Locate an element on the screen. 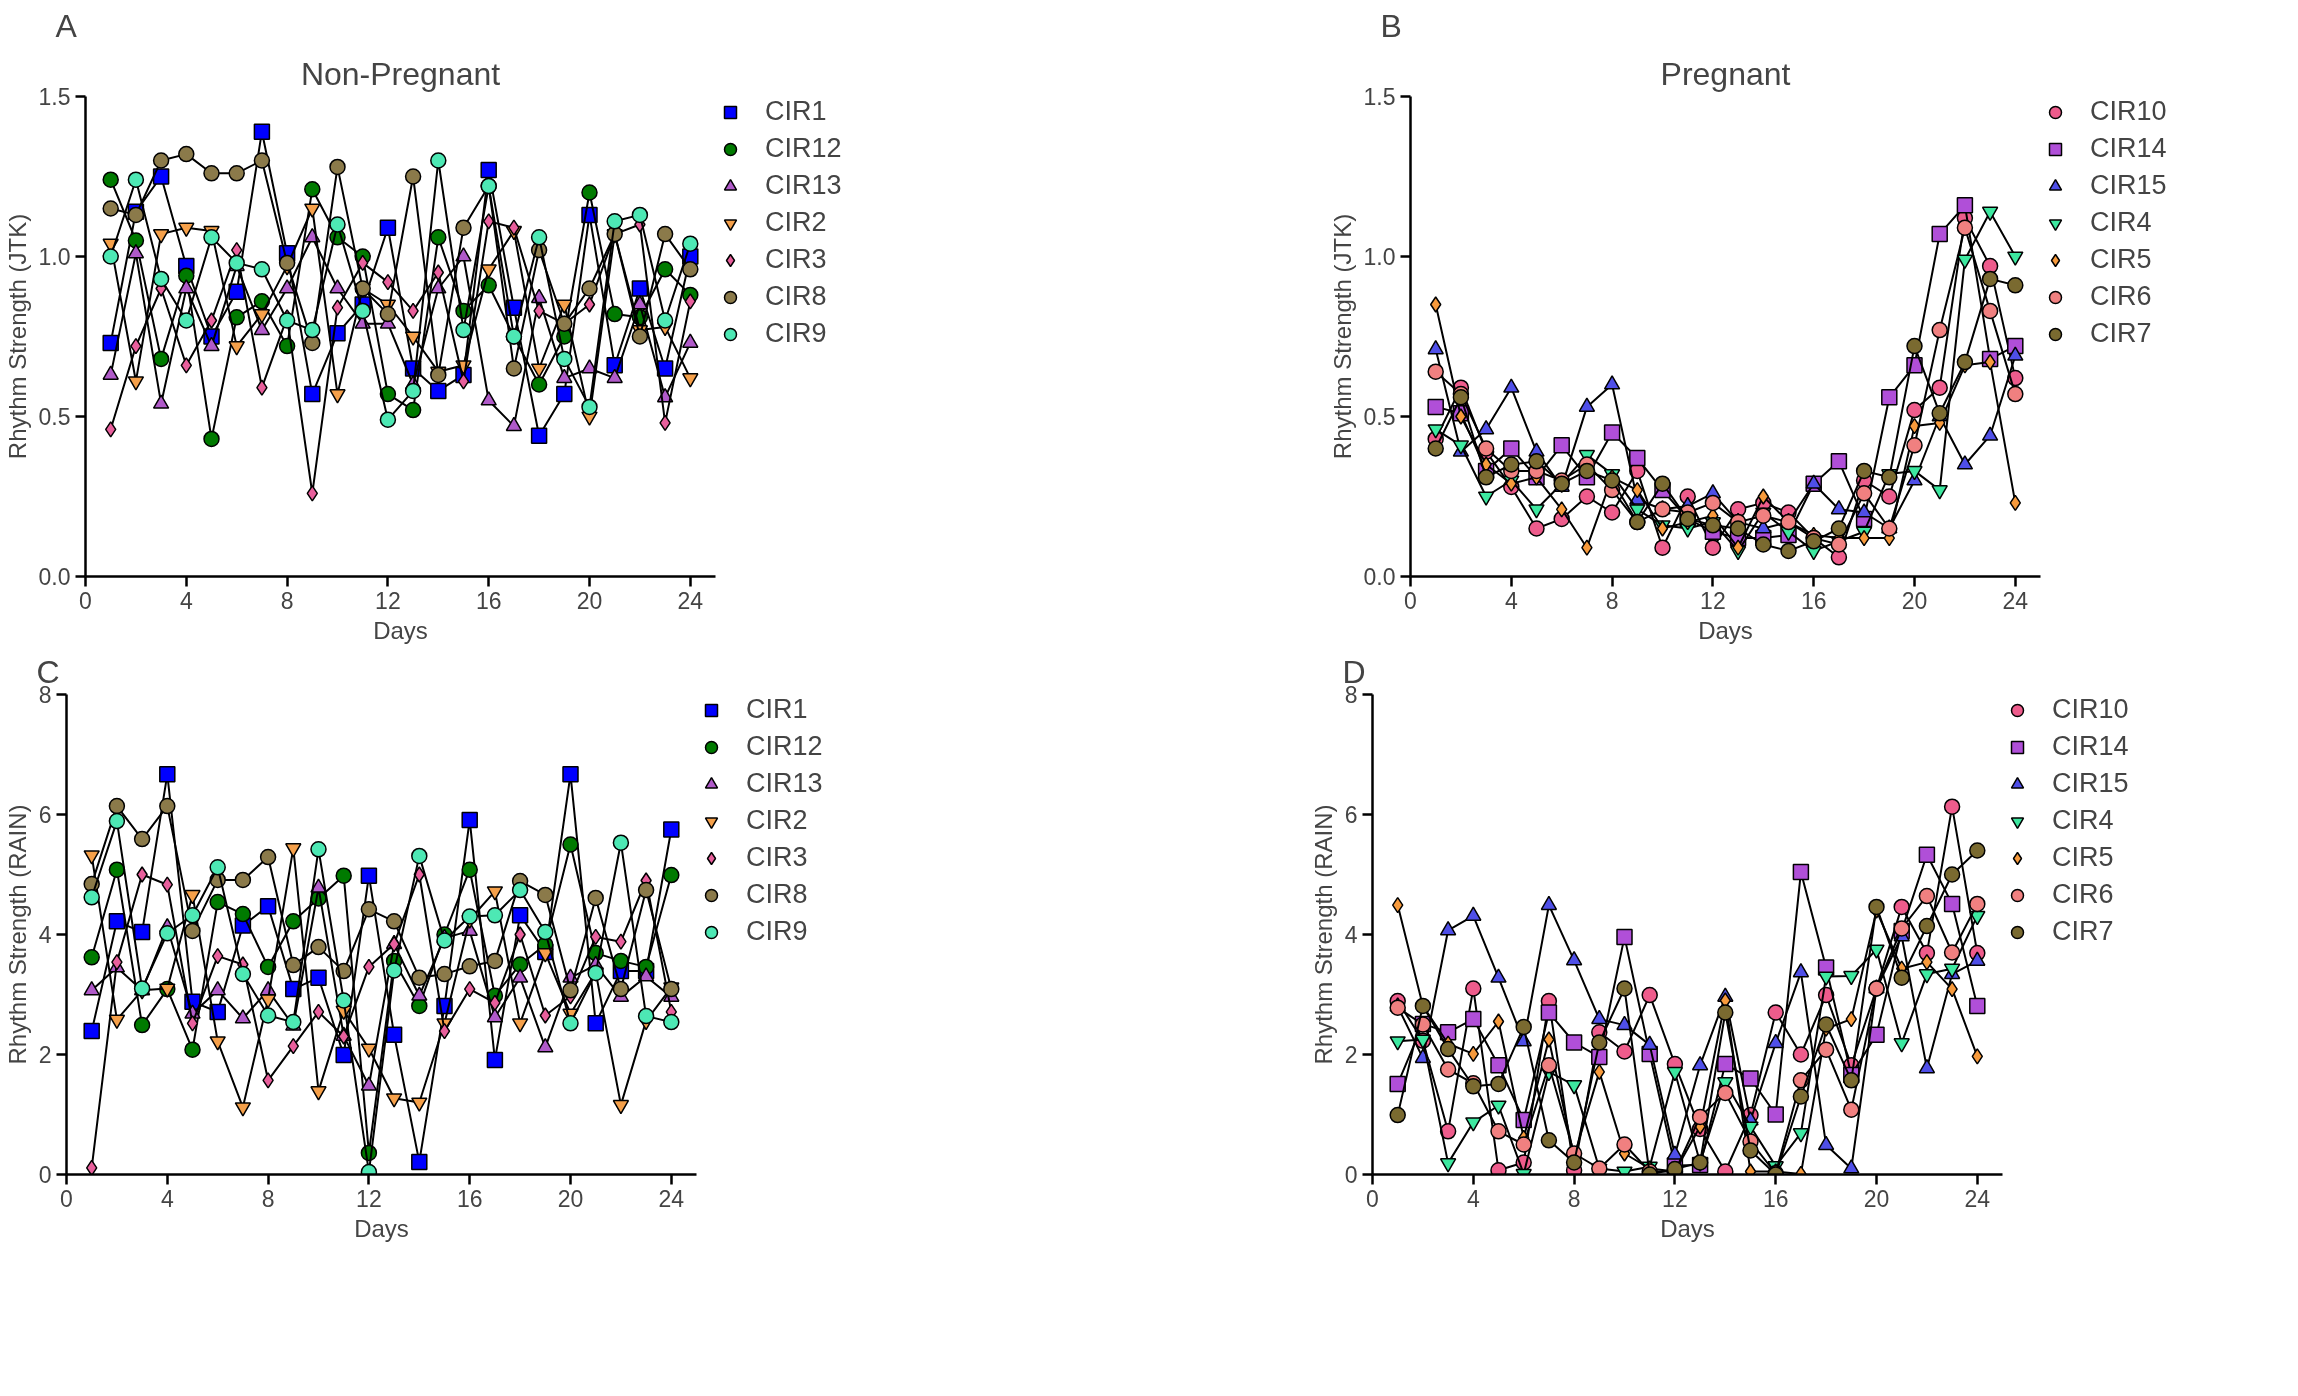  text: B is located at coordinates (1391, 25).